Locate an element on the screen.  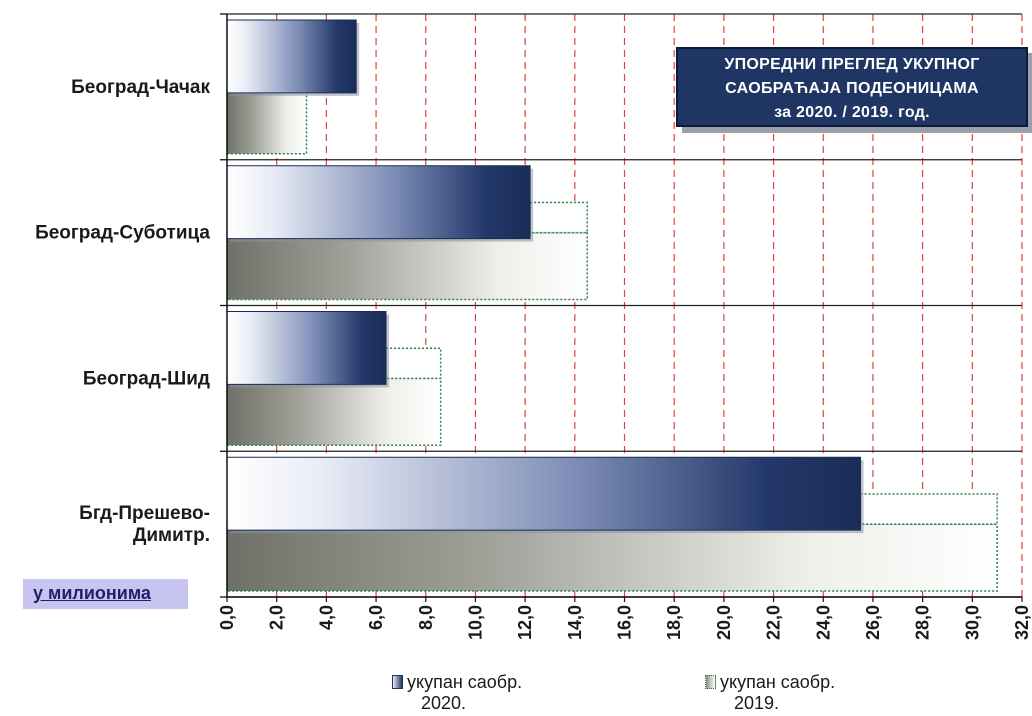
x-tick-label: 18,0 is located at coordinates (674, 622).